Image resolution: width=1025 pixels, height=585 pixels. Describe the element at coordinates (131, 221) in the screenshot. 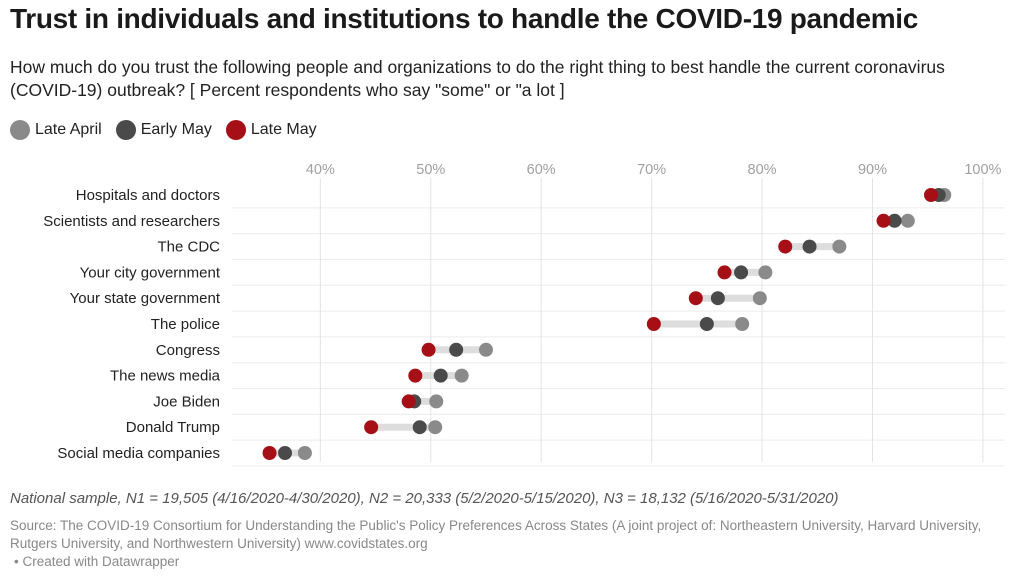

I see `category-label: Scientists and researchers` at that location.